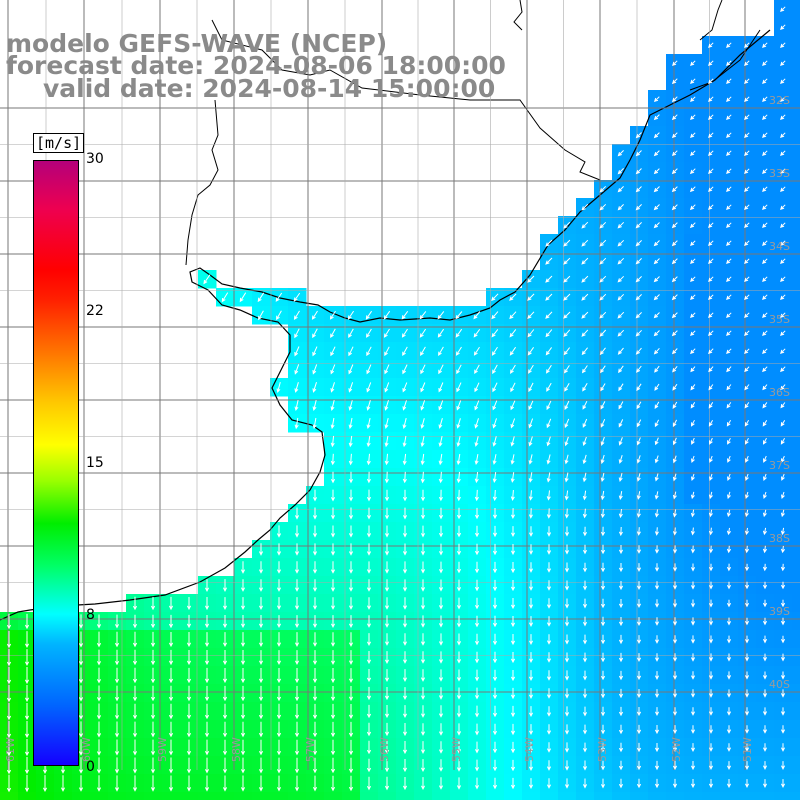 The width and height of the screenshot is (800, 800). What do you see at coordinates (90, 767) in the screenshot?
I see `colorbar-tick-0: 0` at bounding box center [90, 767].